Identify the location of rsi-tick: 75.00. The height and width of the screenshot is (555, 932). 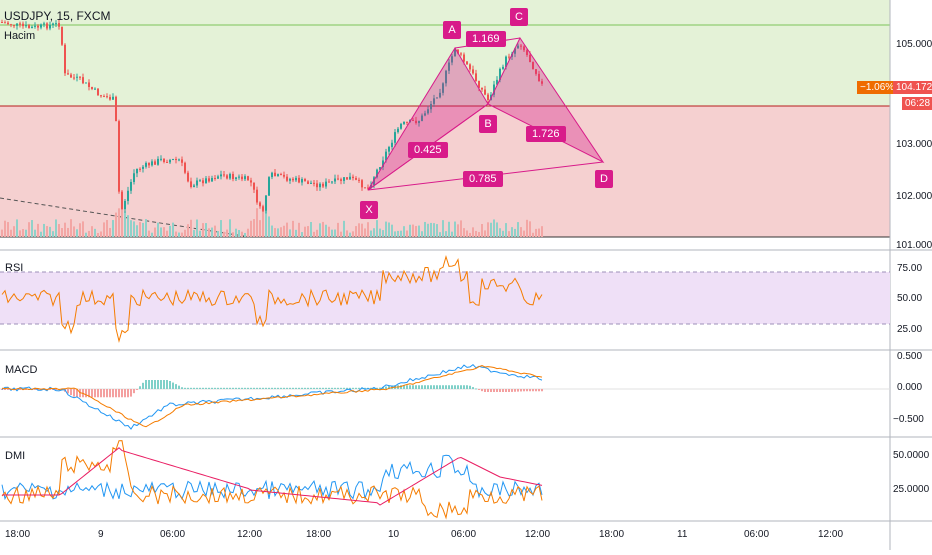
(910, 268).